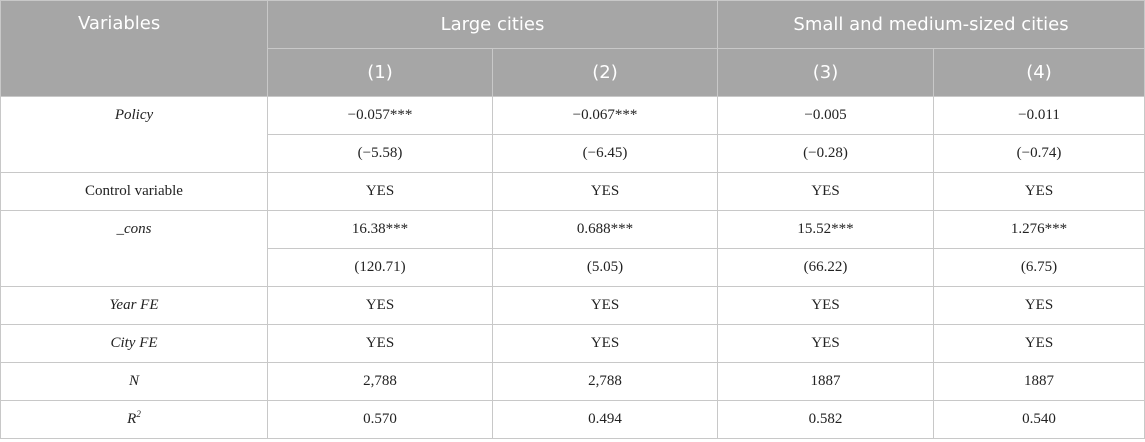  I want to click on row-label-policy: Policy, so click(134, 134).